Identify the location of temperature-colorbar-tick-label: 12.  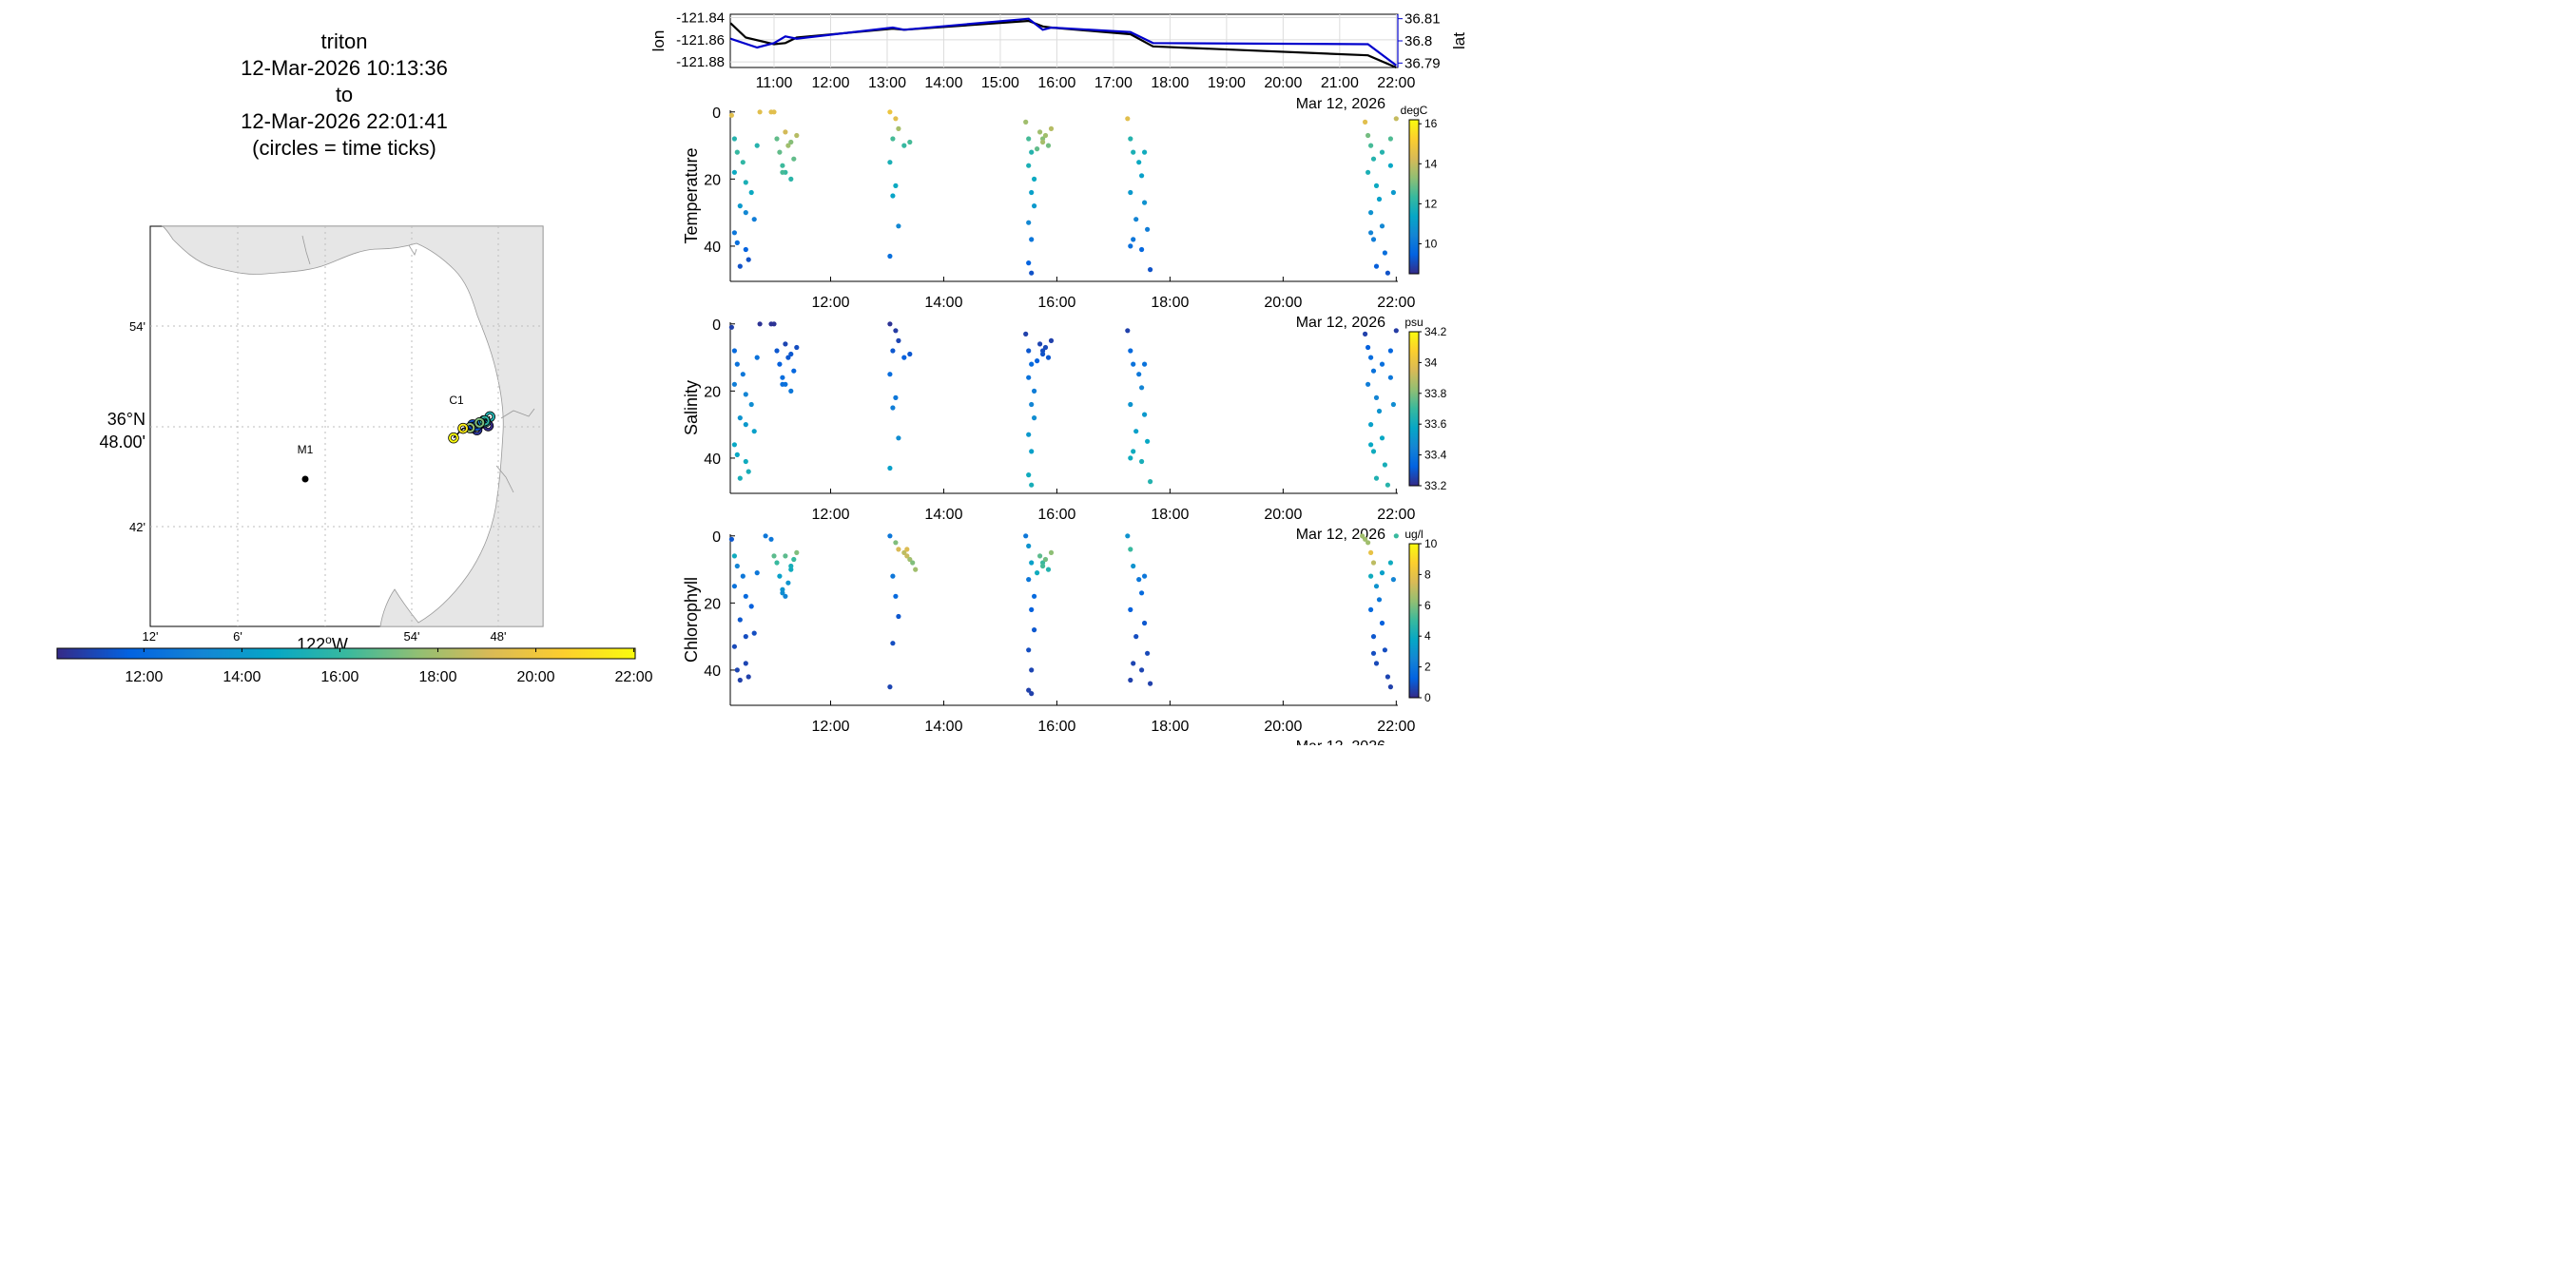
(1431, 204).